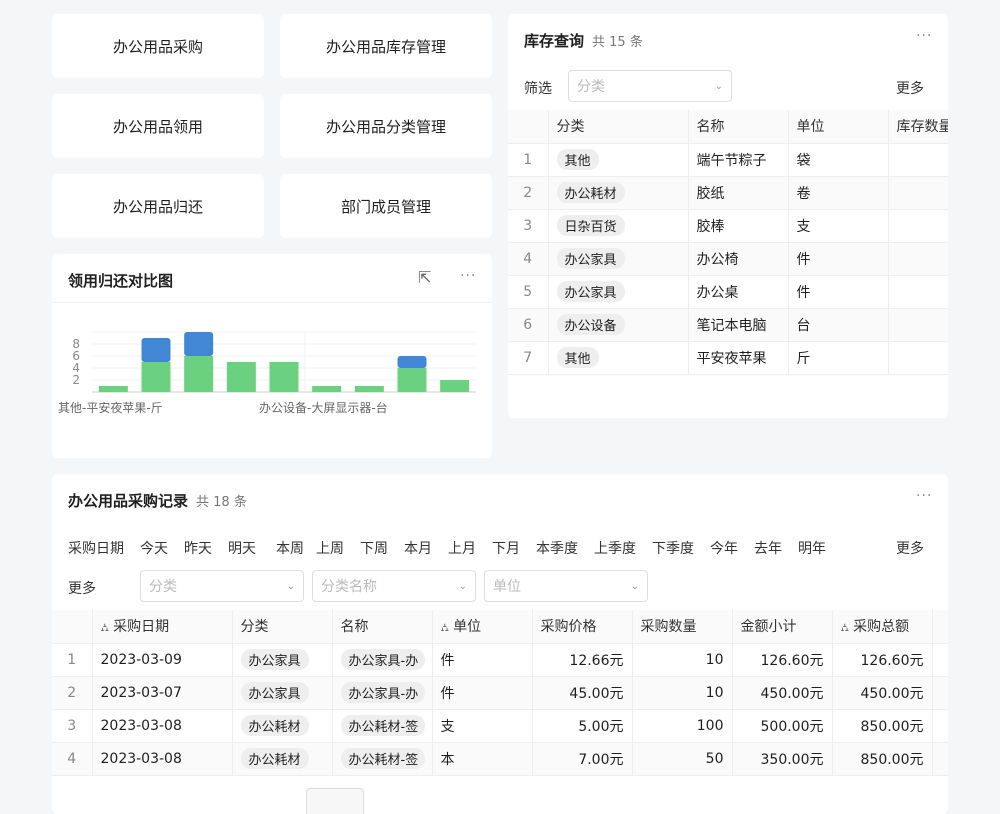 This screenshot has height=814, width=1000. What do you see at coordinates (728, 292) in the screenshot?
I see `table-row: 5 办公家具 办公桌件` at bounding box center [728, 292].